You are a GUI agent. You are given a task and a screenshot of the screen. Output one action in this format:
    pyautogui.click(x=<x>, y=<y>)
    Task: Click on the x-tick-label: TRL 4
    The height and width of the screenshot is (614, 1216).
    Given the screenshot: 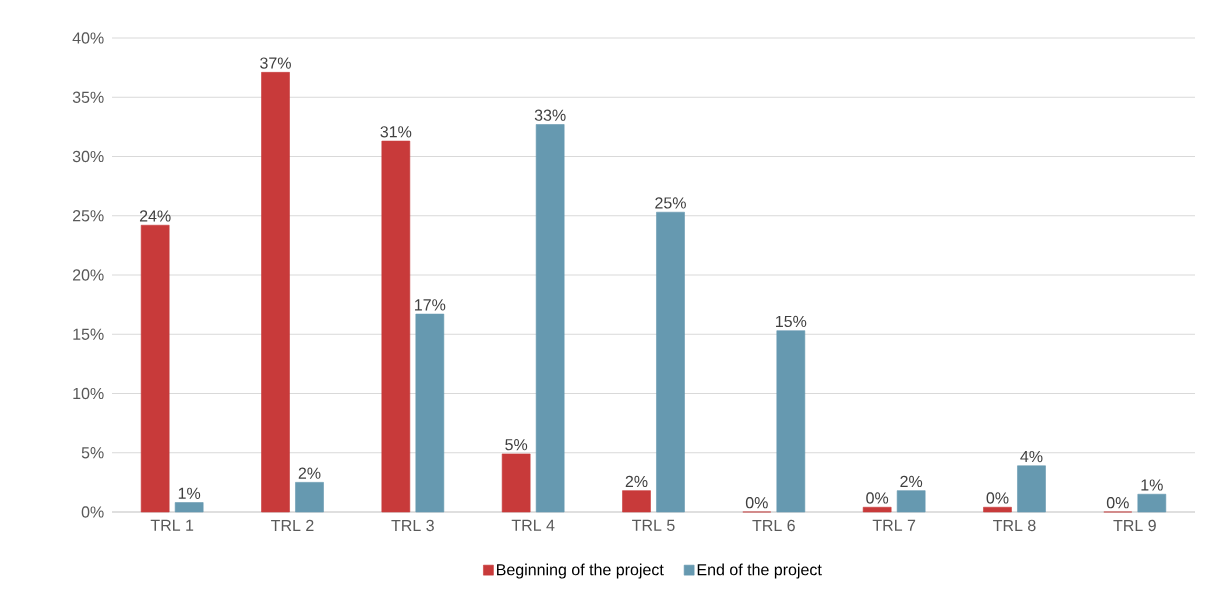 What is the action you would take?
    pyautogui.click(x=533, y=525)
    